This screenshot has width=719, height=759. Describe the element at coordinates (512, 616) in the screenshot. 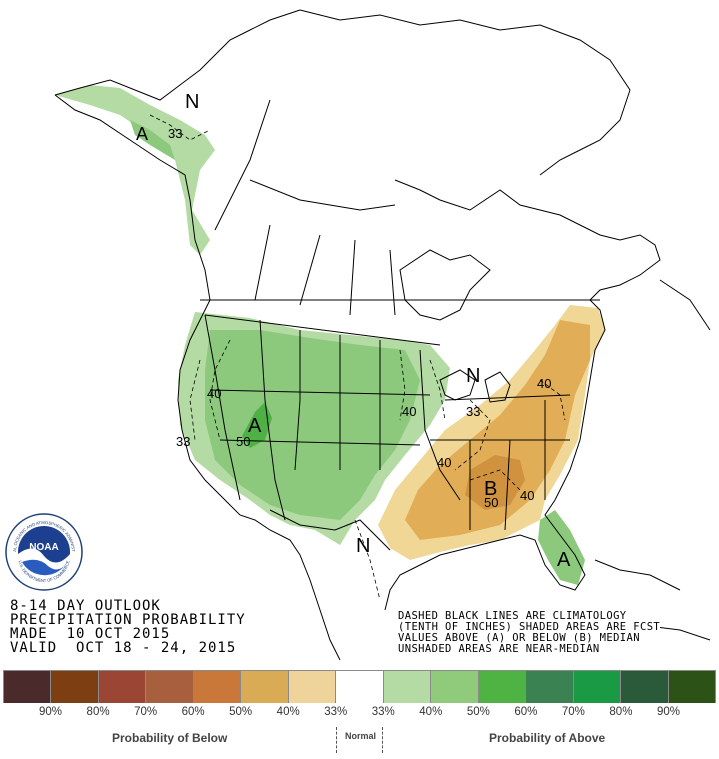

I see `note-line-1: DASHED BLACK LINES ARE CLIMATOLOGY` at that location.